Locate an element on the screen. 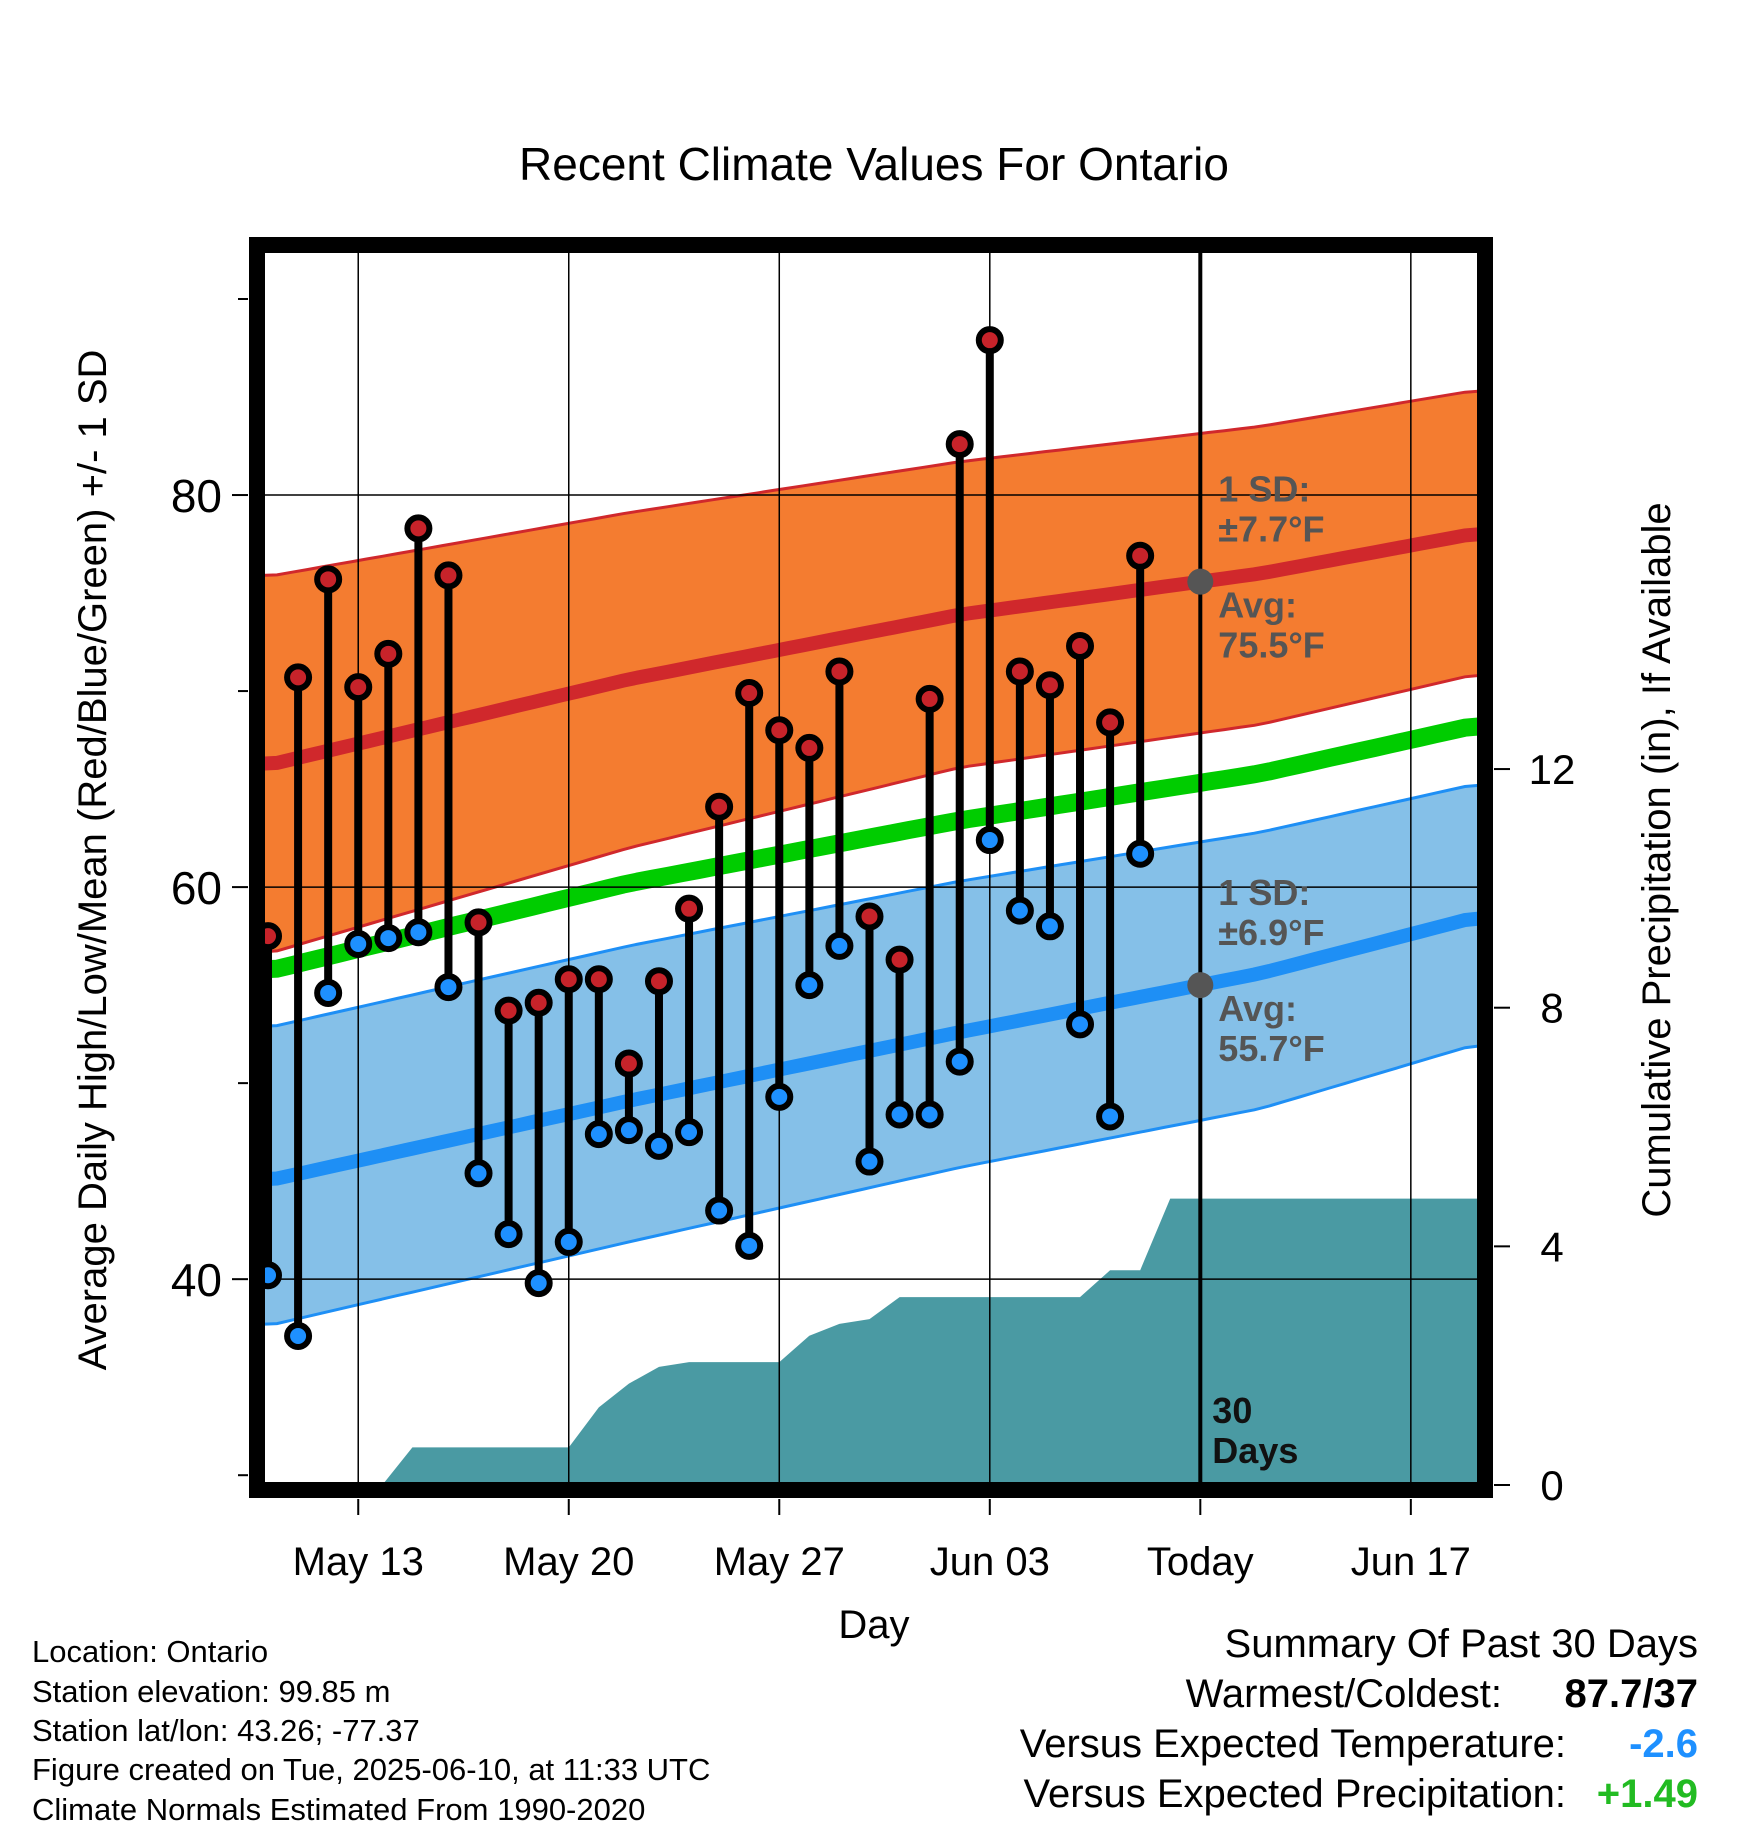  summary-title: Summary Of Past 30 Days is located at coordinates (1461, 1644).